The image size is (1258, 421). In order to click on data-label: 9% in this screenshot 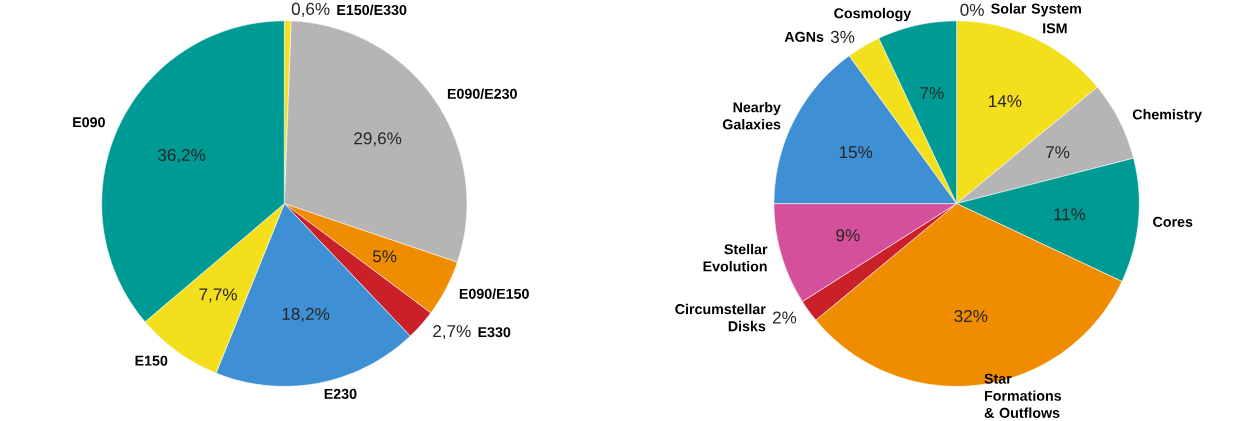, I will do `click(848, 235)`.